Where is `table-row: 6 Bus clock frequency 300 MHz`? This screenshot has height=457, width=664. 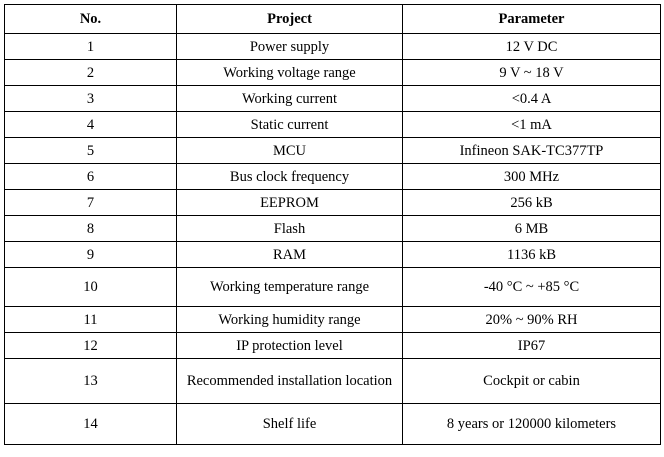 table-row: 6 Bus clock frequency 300 MHz is located at coordinates (332, 176).